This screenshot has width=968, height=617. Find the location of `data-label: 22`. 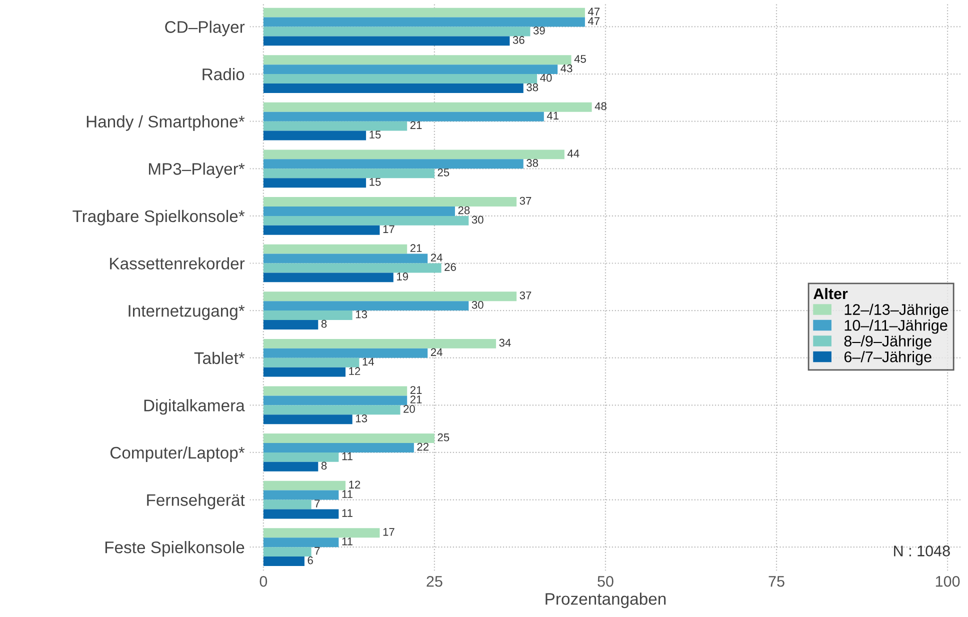

data-label: 22 is located at coordinates (423, 446).